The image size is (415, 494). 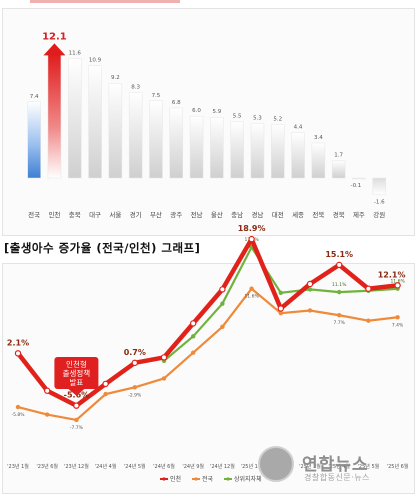 What do you see at coordinates (135, 88) in the screenshot?
I see `bar-value-label-경기: 8.3` at bounding box center [135, 88].